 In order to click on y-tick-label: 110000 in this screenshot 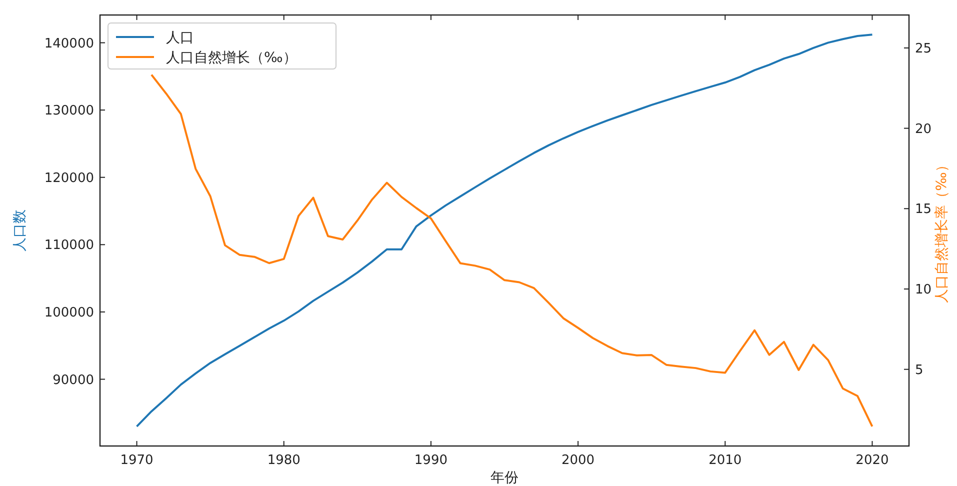, I will do `click(69, 246)`.